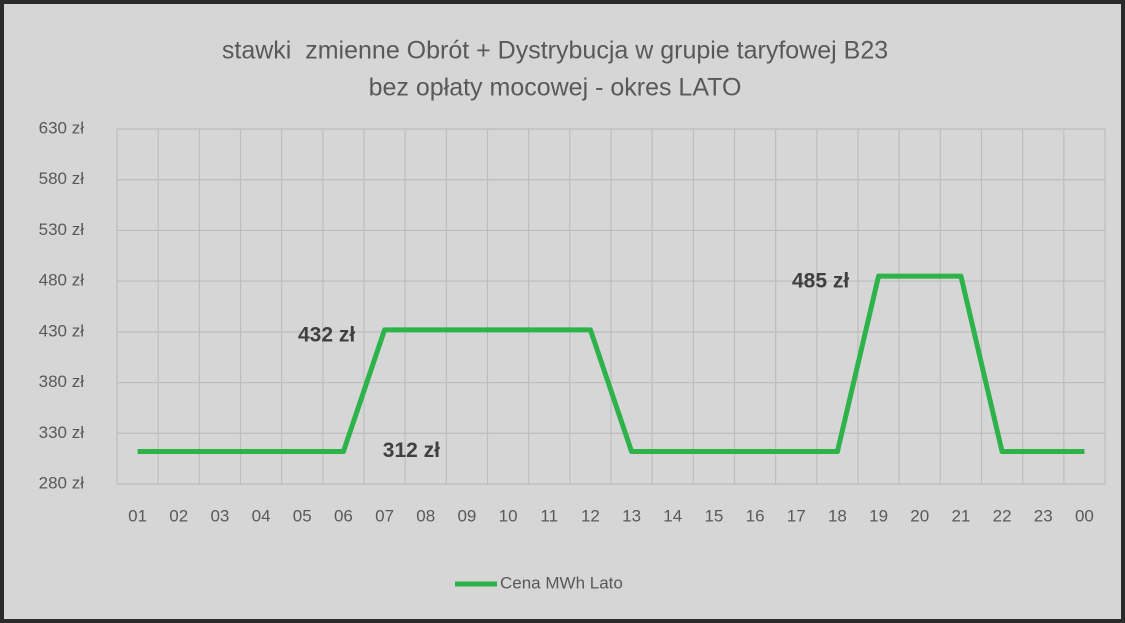 Image resolution: width=1125 pixels, height=623 pixels. Describe the element at coordinates (219, 515) in the screenshot. I see `x-tick-label: 03` at that location.